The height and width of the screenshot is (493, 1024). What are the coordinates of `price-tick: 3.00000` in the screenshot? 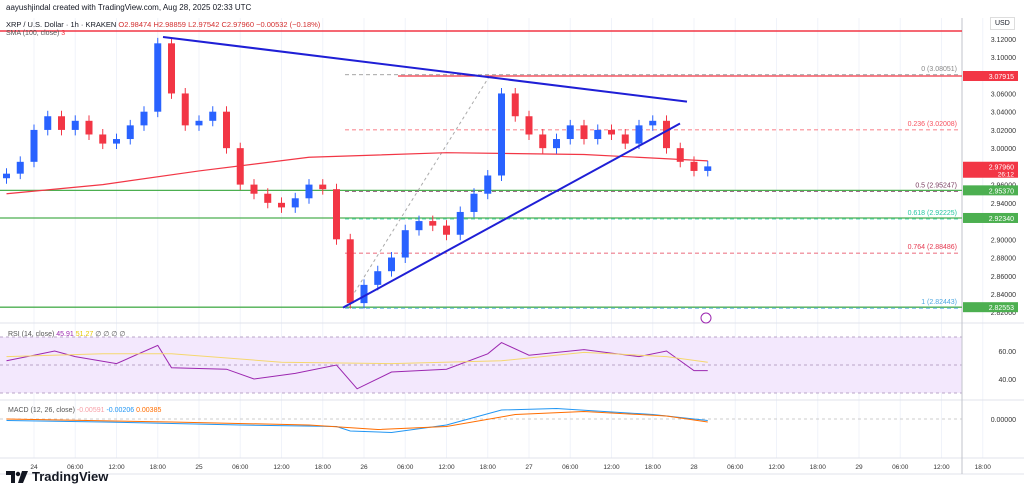 It's located at (1003, 149).